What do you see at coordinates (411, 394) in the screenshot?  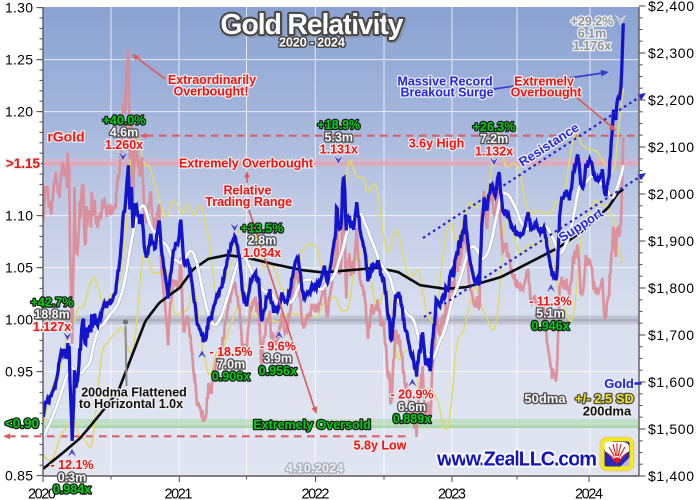 I see `svg-text: - 20.9%` at bounding box center [411, 394].